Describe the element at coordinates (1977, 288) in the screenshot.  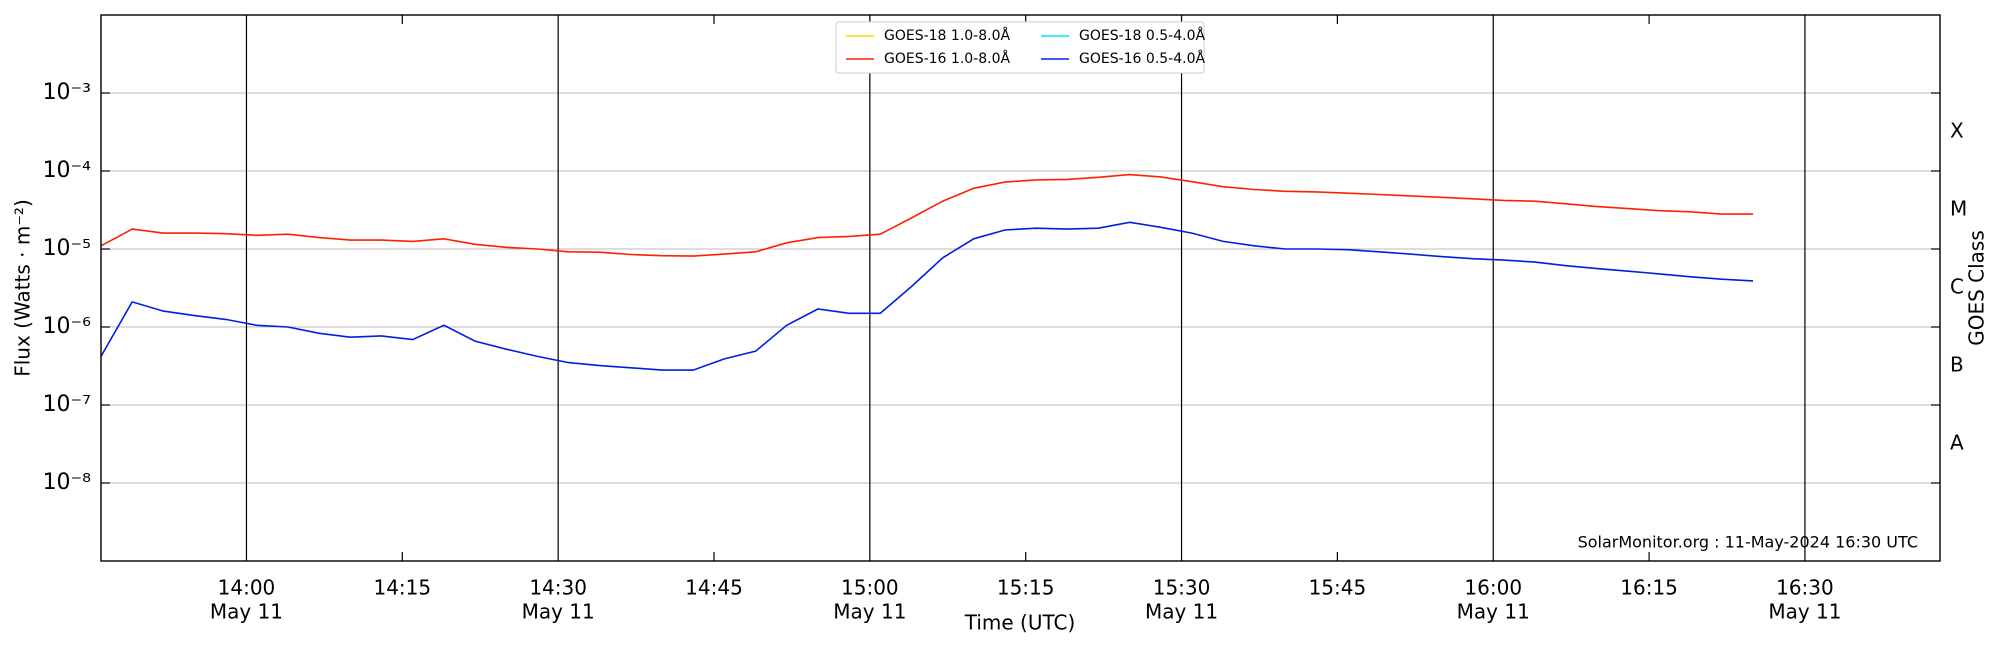
I see `y2-axis-label: GOES Class` at that location.